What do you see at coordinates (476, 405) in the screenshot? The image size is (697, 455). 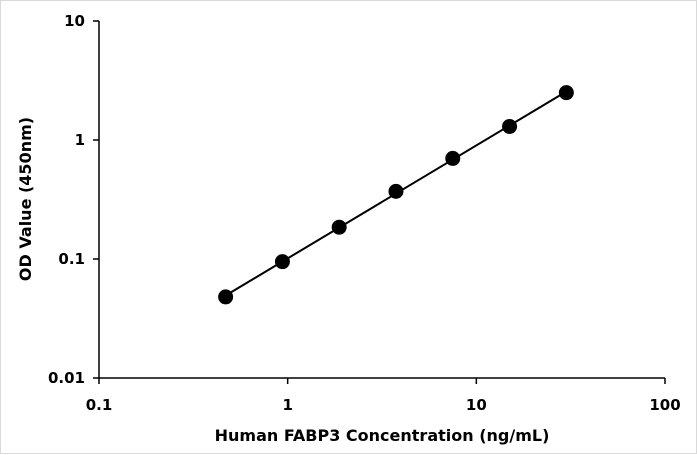 I see `x-tick-label-2: 10` at bounding box center [476, 405].